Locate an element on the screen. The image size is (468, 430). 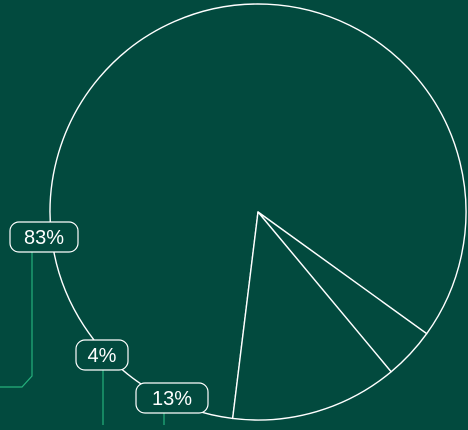
data-label-2: 4% is located at coordinates (102, 355).